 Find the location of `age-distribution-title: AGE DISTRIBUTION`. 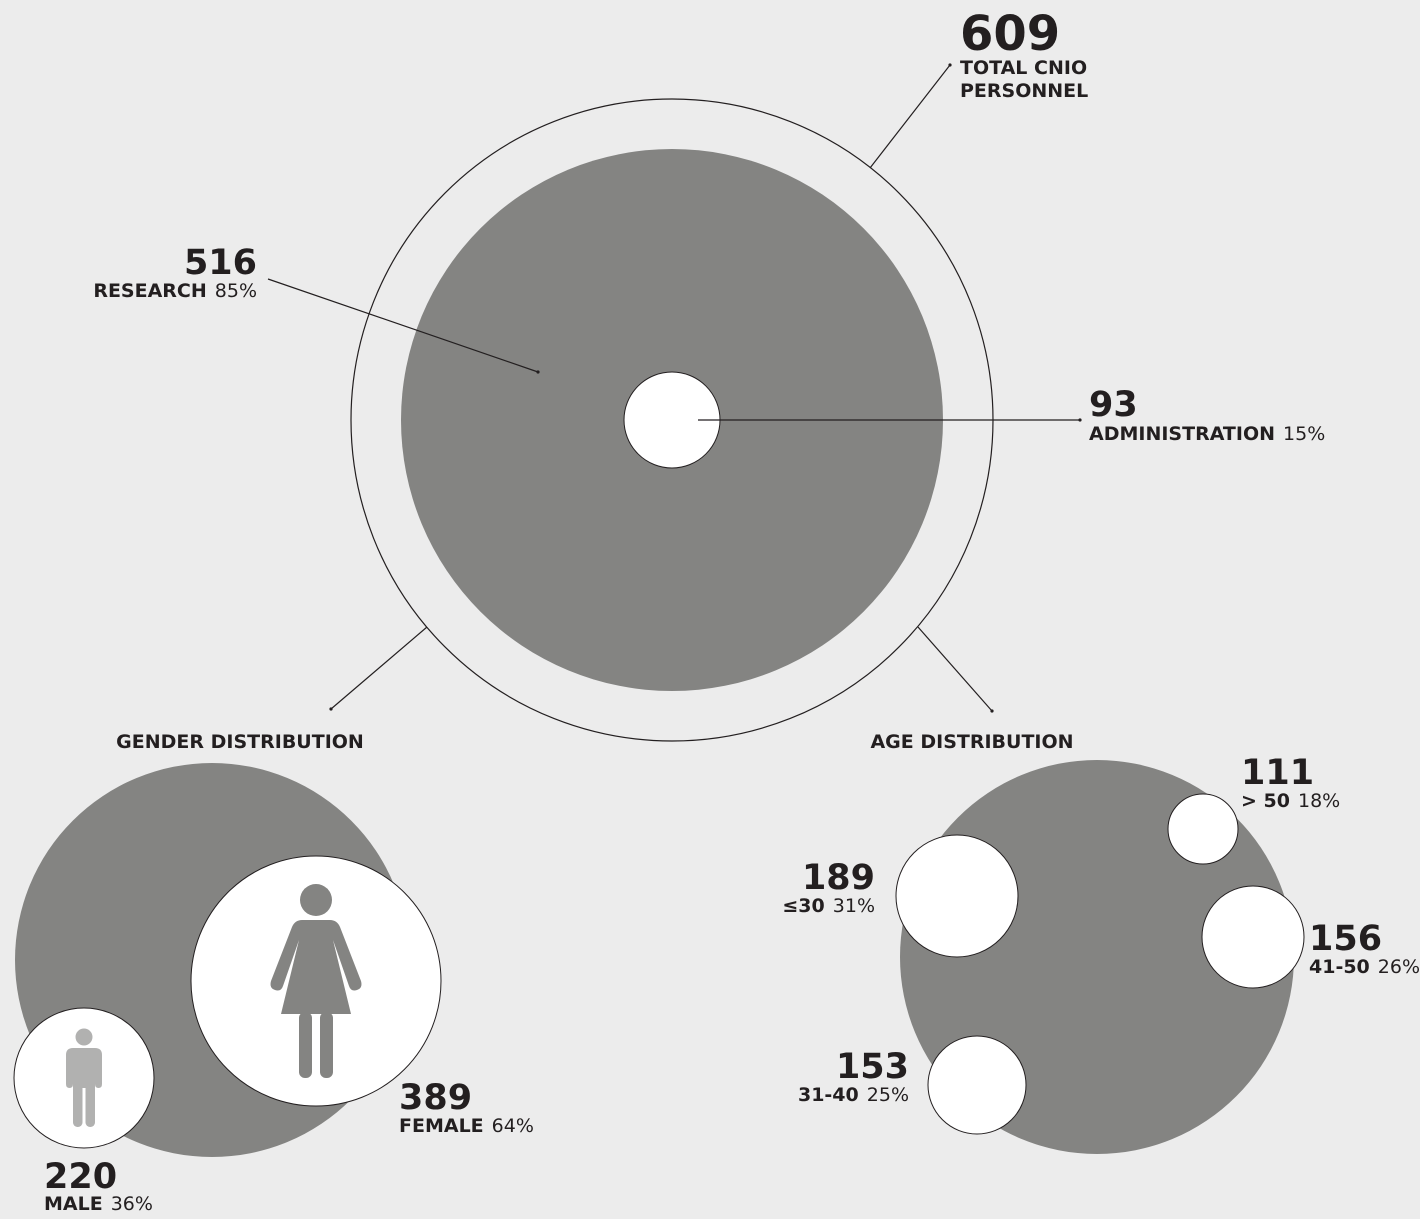

age-distribution-title: AGE DISTRIBUTION is located at coordinates (971, 742).